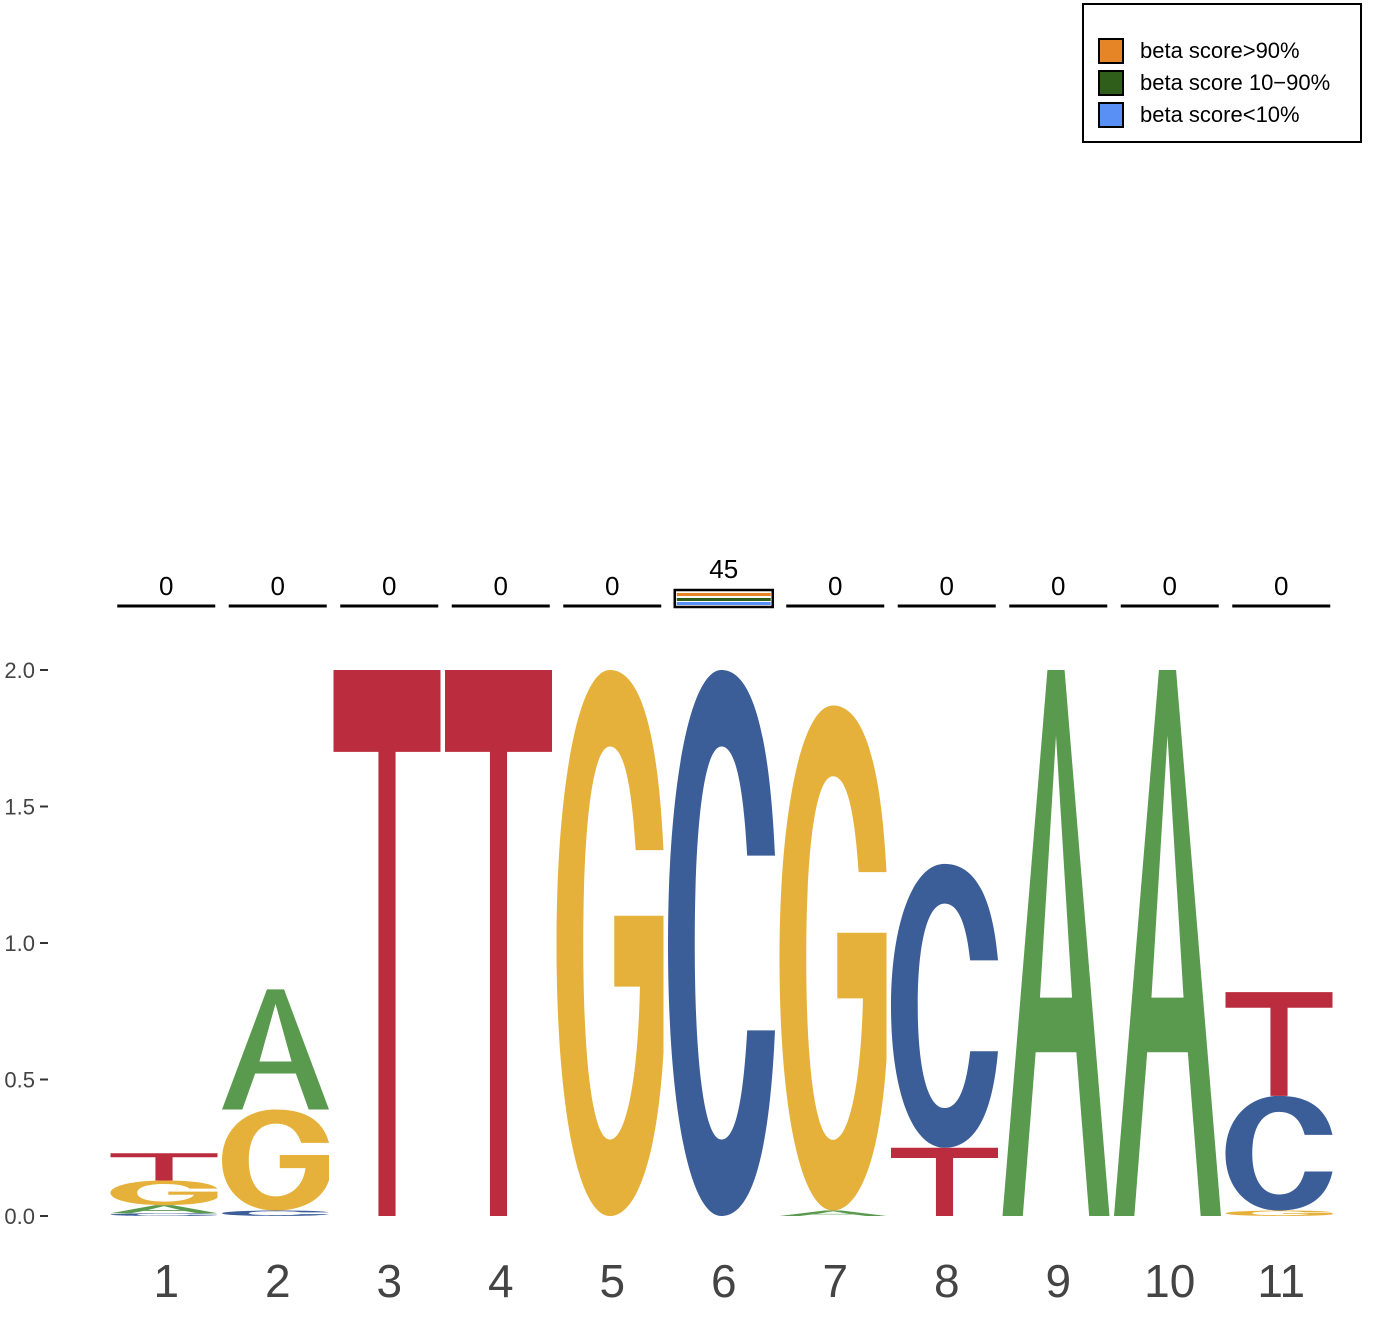  What do you see at coordinates (278, 1281) in the screenshot?
I see `x-tick-label: 2` at bounding box center [278, 1281].